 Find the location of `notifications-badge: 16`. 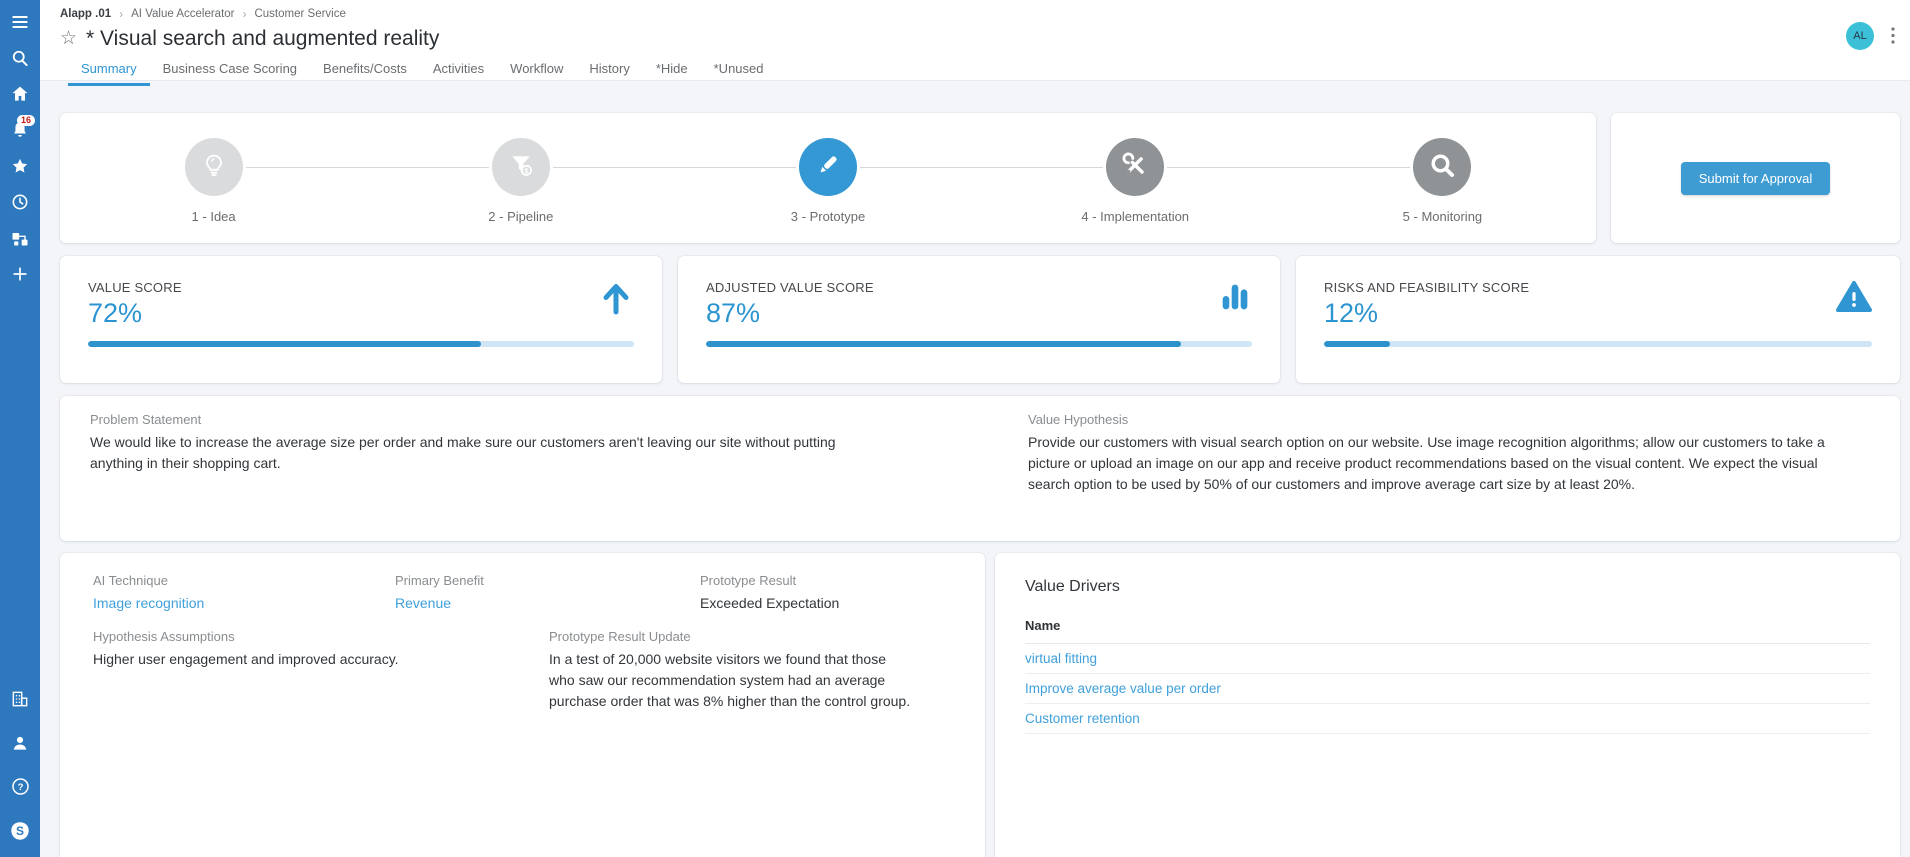

notifications-badge: 16 is located at coordinates (26, 120).